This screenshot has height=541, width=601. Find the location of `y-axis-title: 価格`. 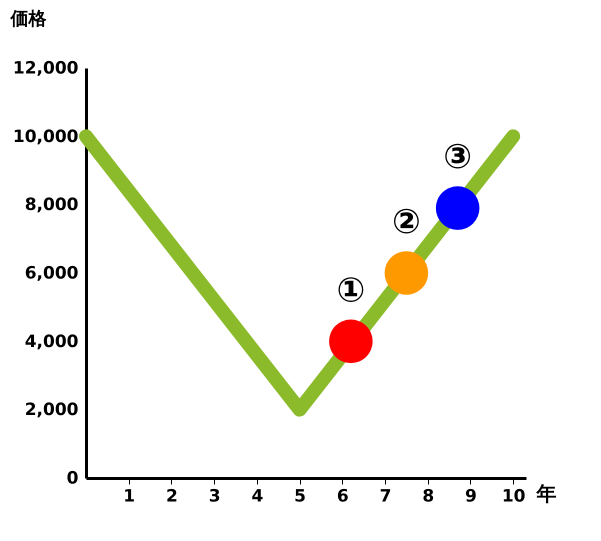

y-axis-title: 価格 is located at coordinates (29, 19).